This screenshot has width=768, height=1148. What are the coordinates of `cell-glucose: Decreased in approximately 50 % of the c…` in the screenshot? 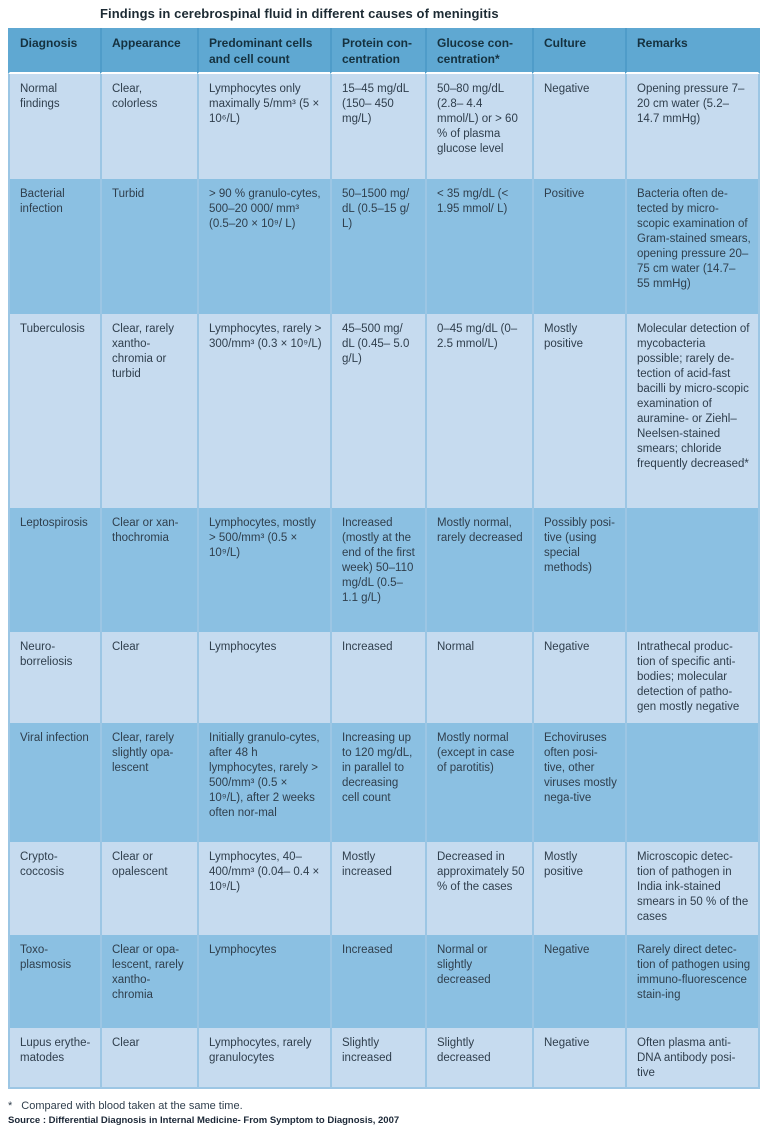 It's located at (478, 889).